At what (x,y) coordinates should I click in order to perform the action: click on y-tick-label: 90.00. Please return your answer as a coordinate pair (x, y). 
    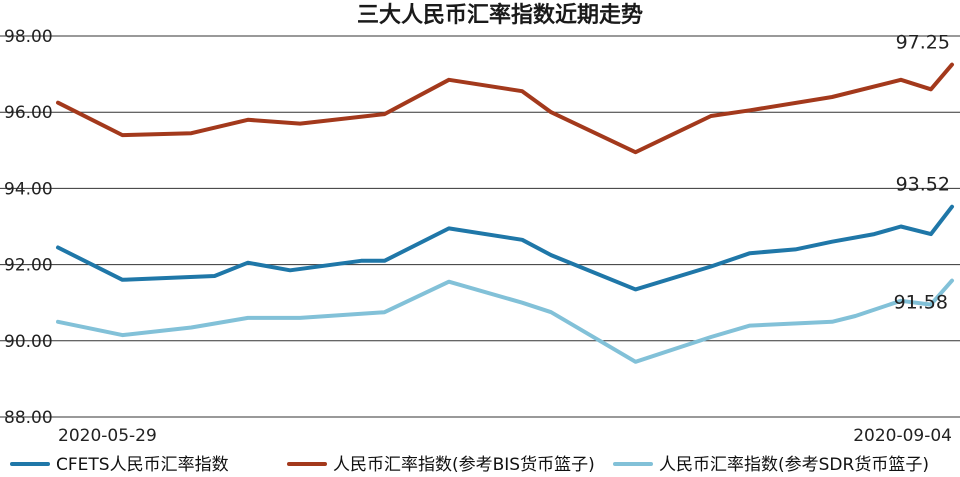
    Looking at the image, I should click on (28, 342).